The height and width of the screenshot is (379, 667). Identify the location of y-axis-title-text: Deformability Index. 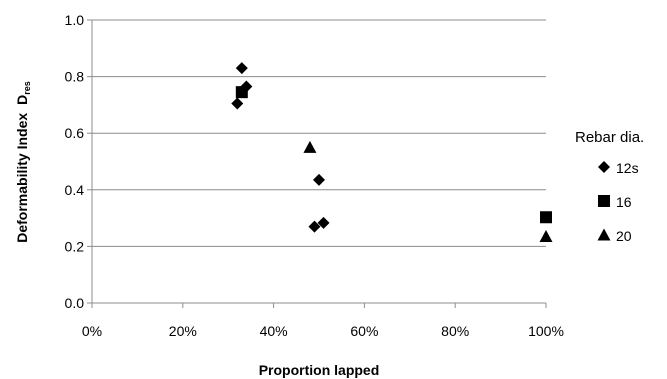
(22, 178).